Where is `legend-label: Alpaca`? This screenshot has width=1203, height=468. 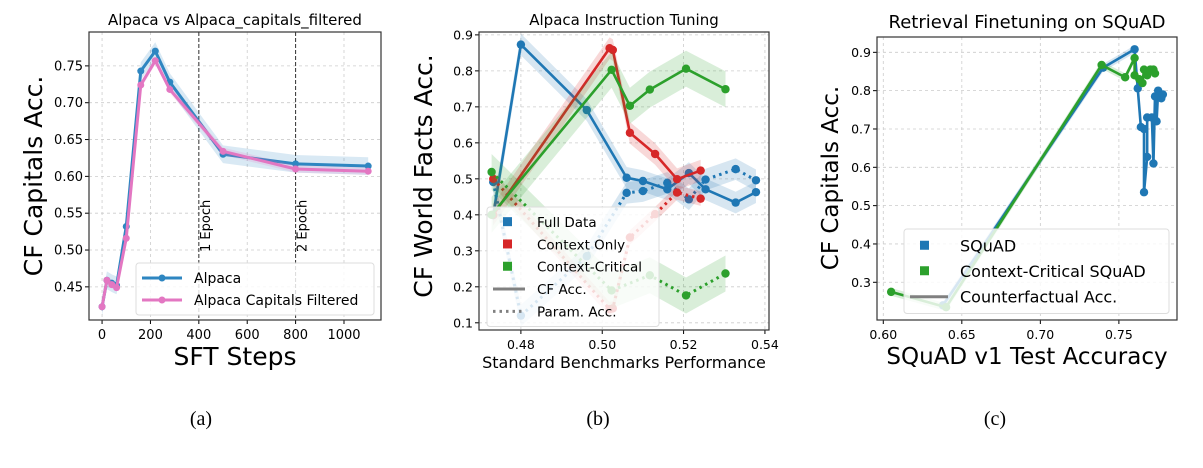 legend-label: Alpaca is located at coordinates (217, 279).